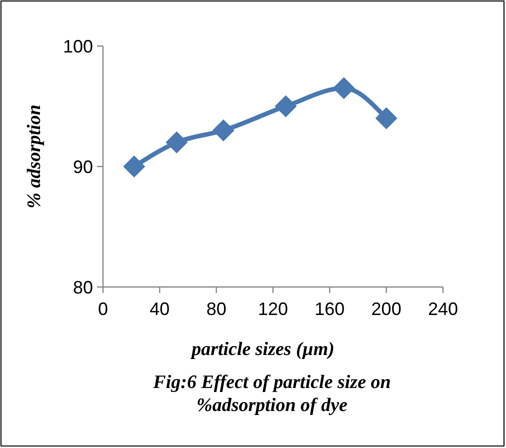 Image resolution: width=506 pixels, height=448 pixels. What do you see at coordinates (216, 309) in the screenshot?
I see `x-tick-label: 80` at bounding box center [216, 309].